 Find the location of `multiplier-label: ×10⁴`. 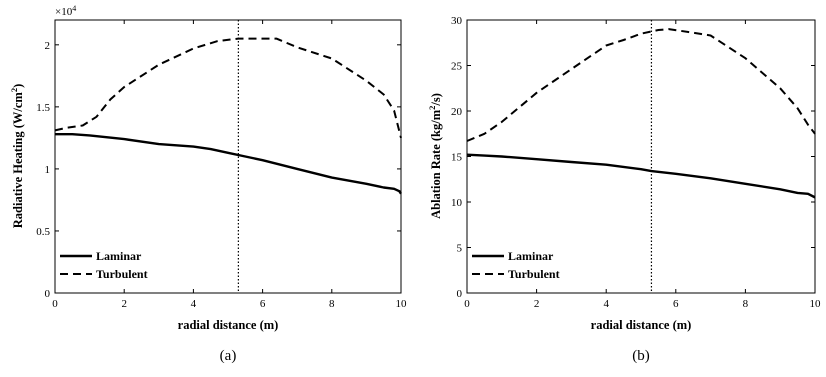

multiplier-label: ×10⁴ is located at coordinates (65, 11).